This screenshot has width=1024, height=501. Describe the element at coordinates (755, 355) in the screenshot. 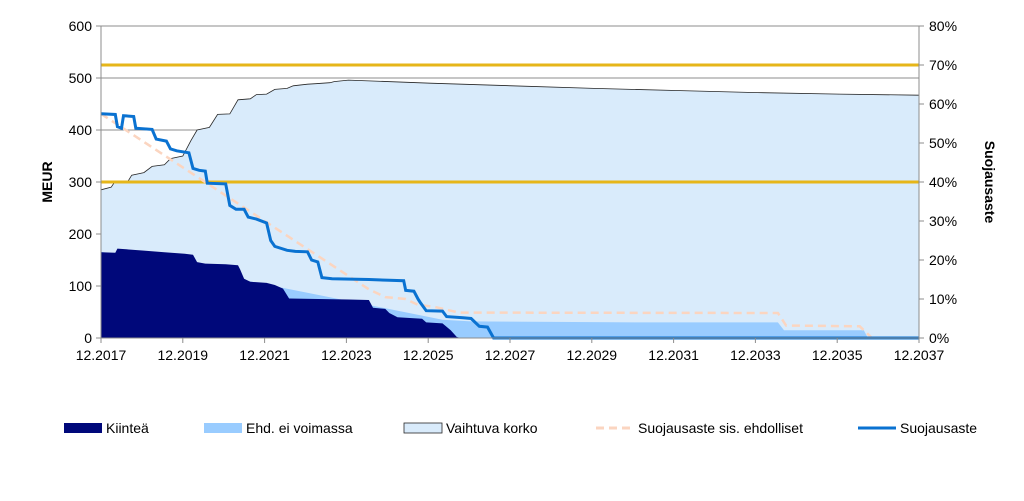

I see `x-tick-label: 12.2033` at that location.